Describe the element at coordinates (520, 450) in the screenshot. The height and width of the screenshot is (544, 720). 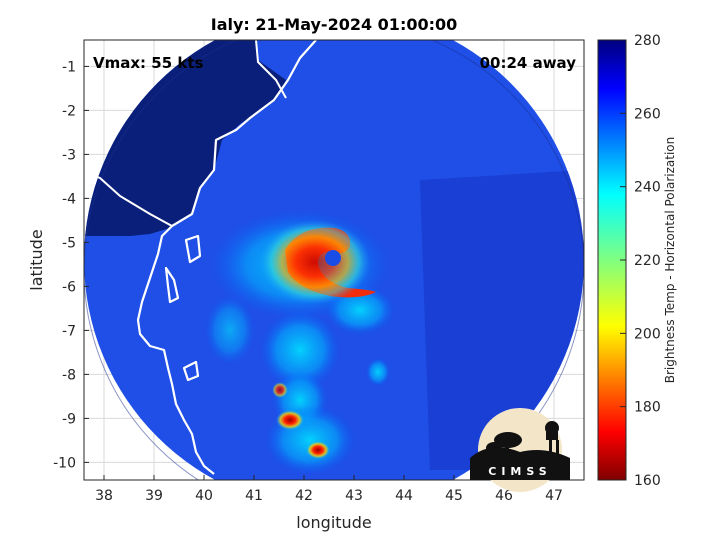
I see `cimss-logo: CIMSS` at that location.